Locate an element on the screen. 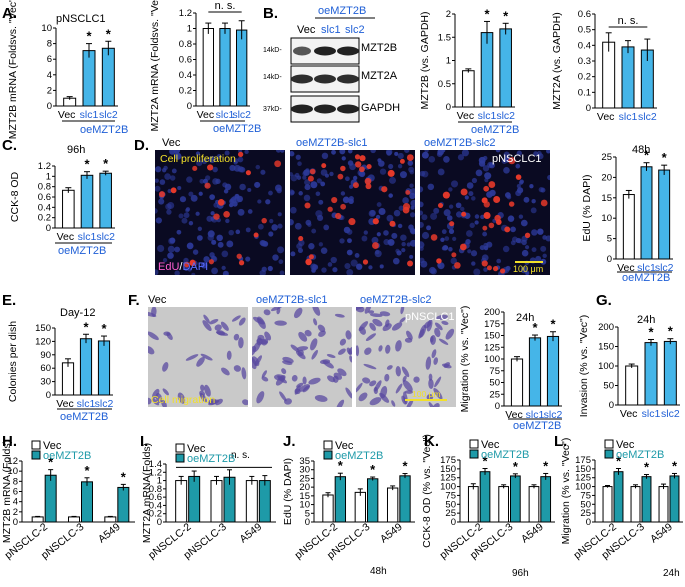 The height and width of the screenshot is (587, 685). ns-label: n. s. is located at coordinates (628, 21).